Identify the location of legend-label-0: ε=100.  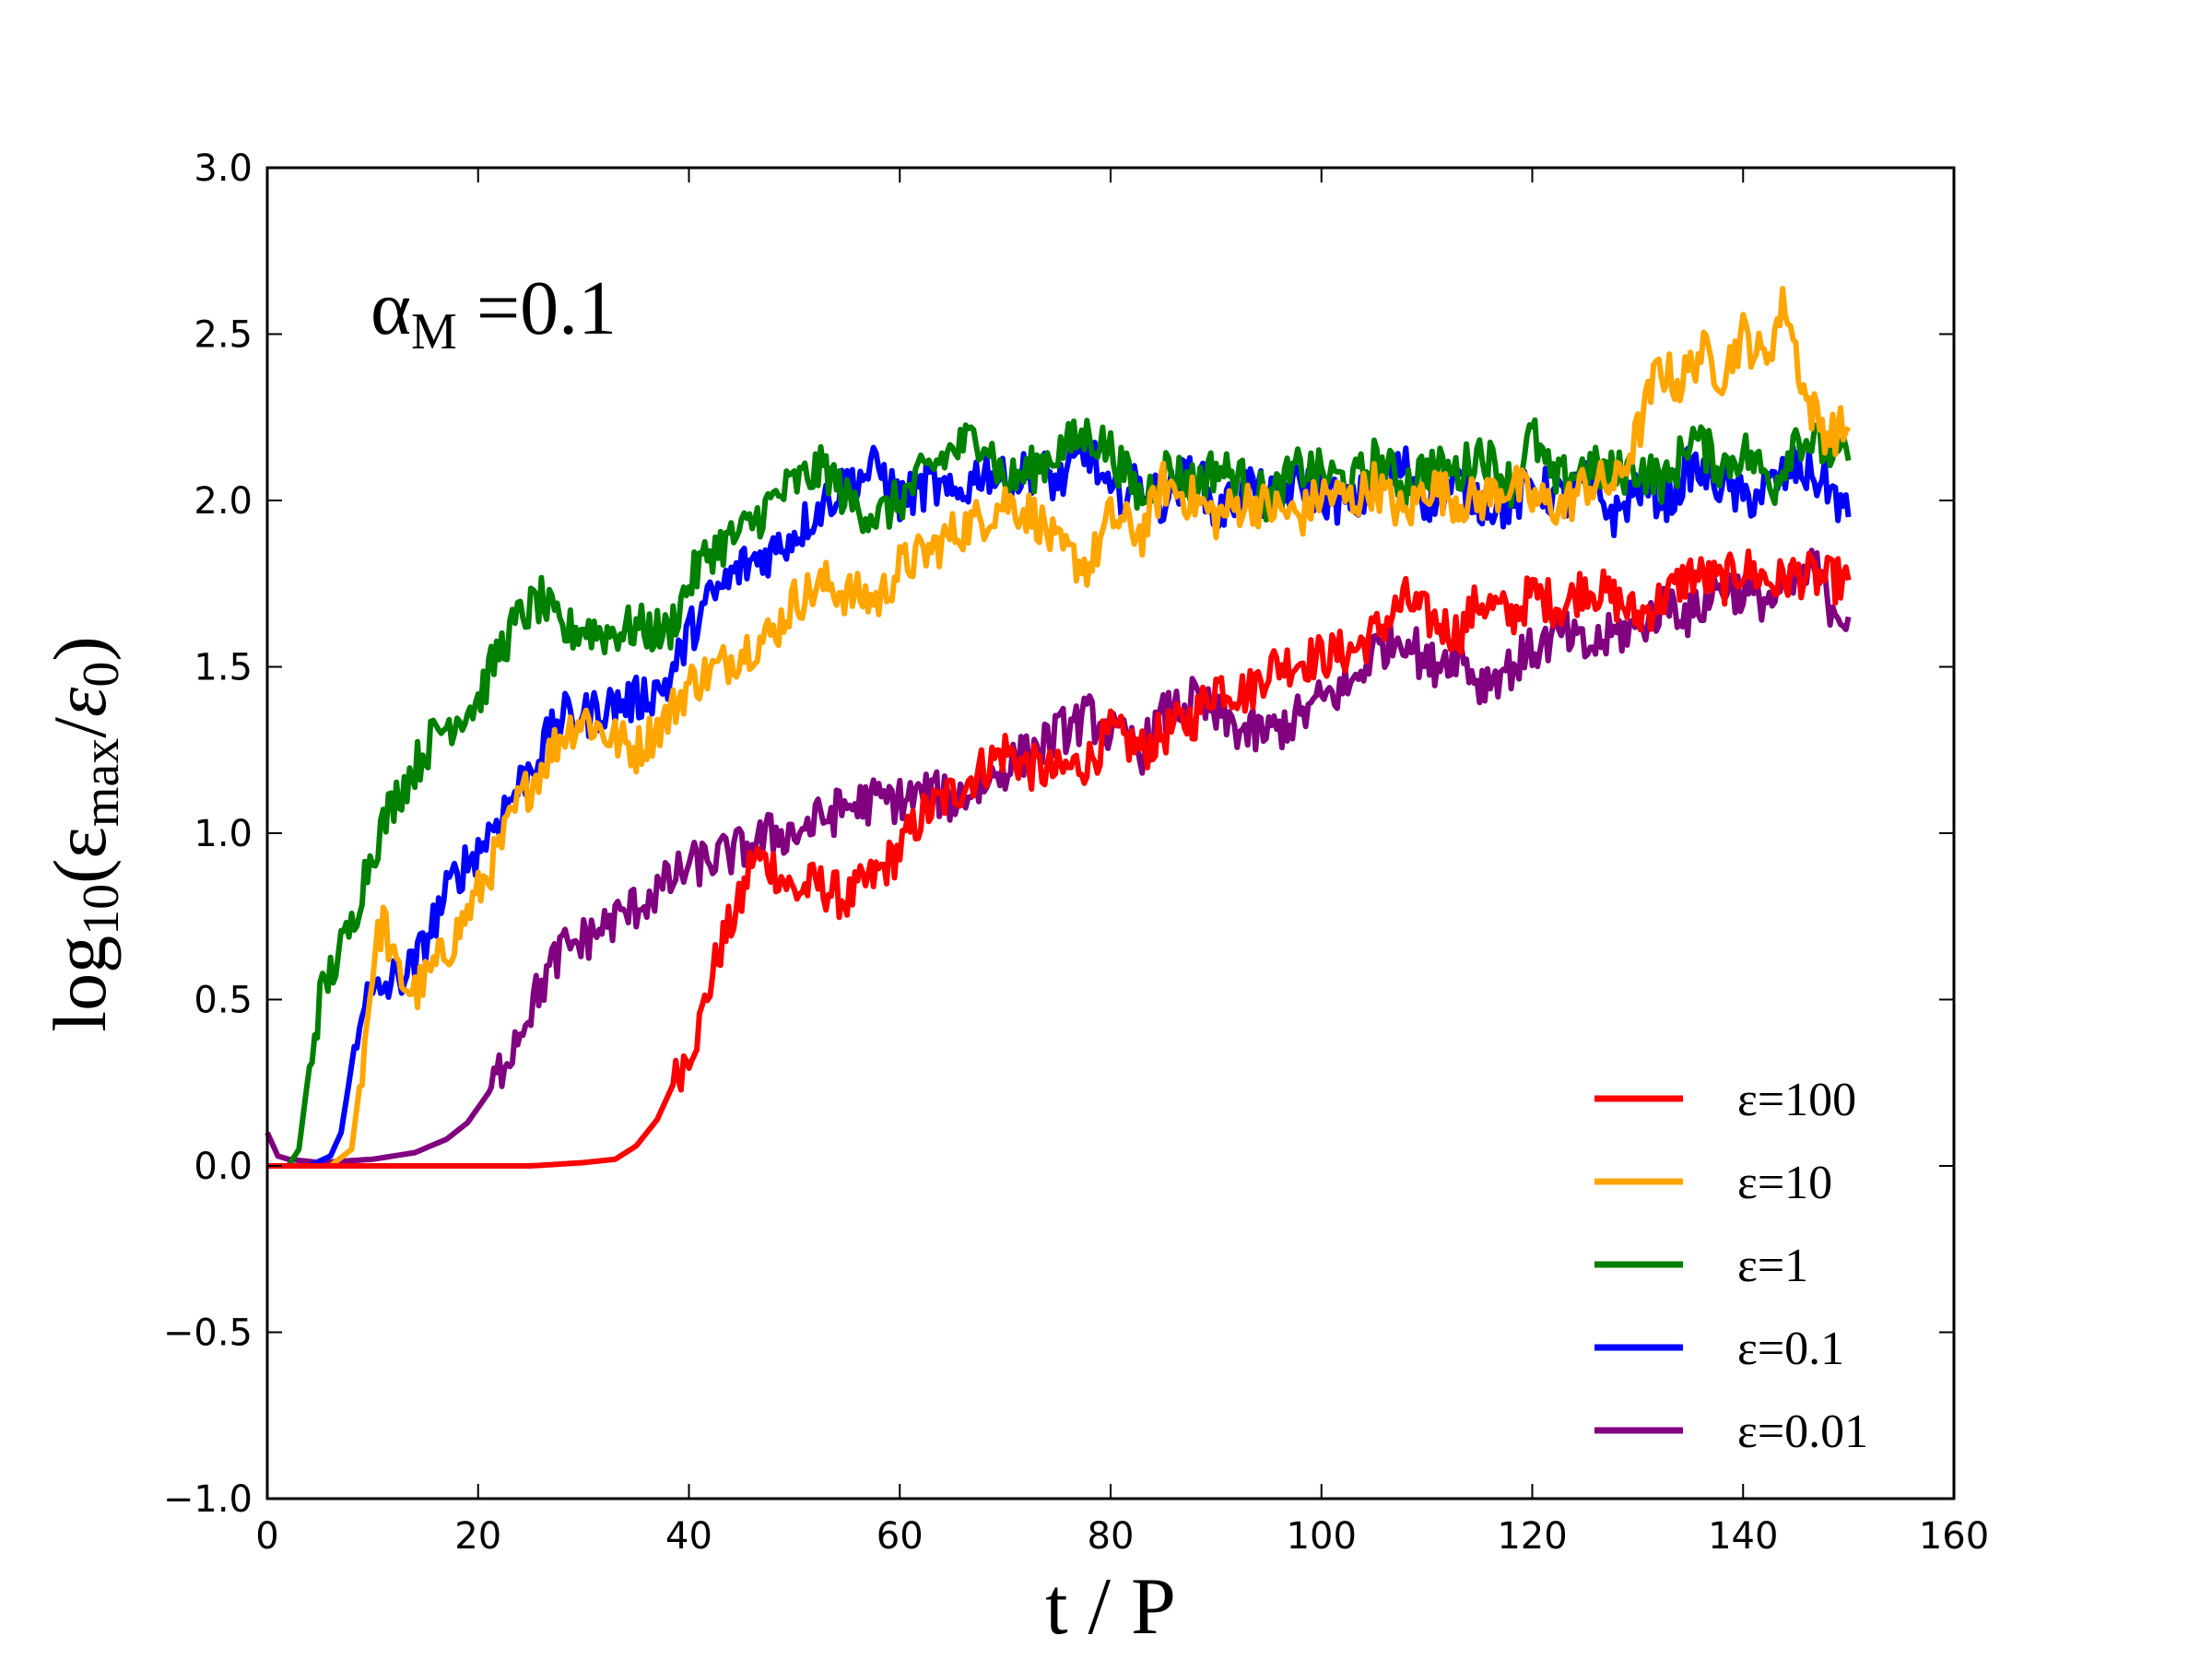
(1796, 1100).